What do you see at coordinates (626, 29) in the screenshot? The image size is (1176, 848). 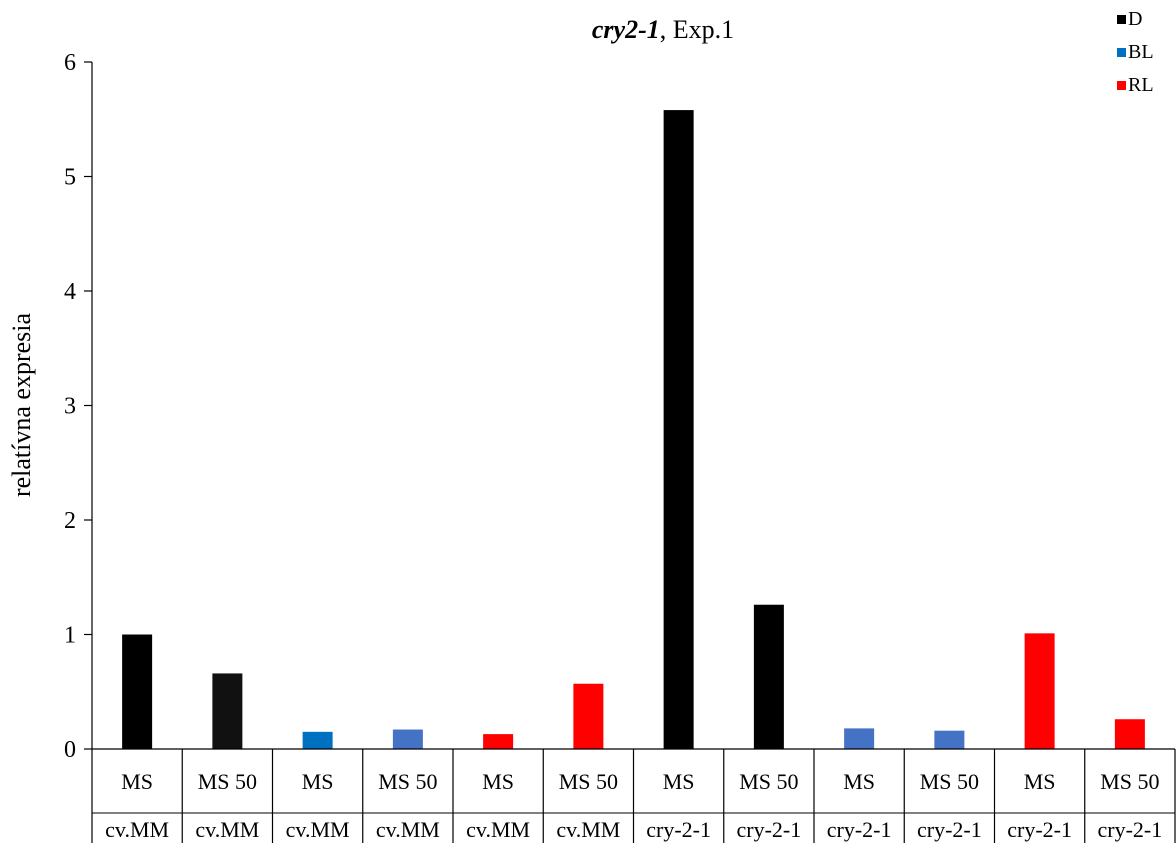 I see `chart-title-italic: cry2-1` at bounding box center [626, 29].